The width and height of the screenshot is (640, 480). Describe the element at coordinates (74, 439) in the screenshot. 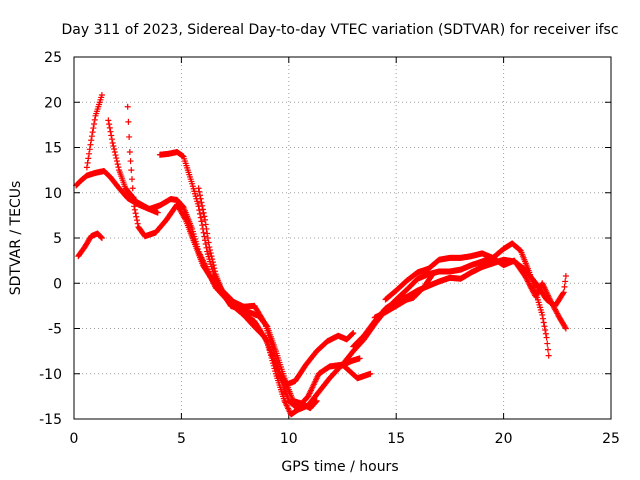

I see `x-tick-label: 0` at that location.